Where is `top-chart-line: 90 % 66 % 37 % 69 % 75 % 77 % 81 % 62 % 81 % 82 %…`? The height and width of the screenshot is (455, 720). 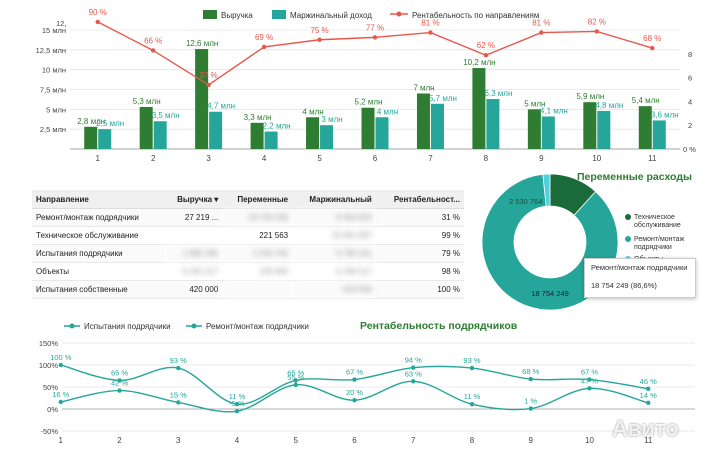 top-chart-line: 90 % 66 % 37 % 69 % 75 % 77 % 81 % 62 % 81 % 82 %… is located at coordinates (375, 48).